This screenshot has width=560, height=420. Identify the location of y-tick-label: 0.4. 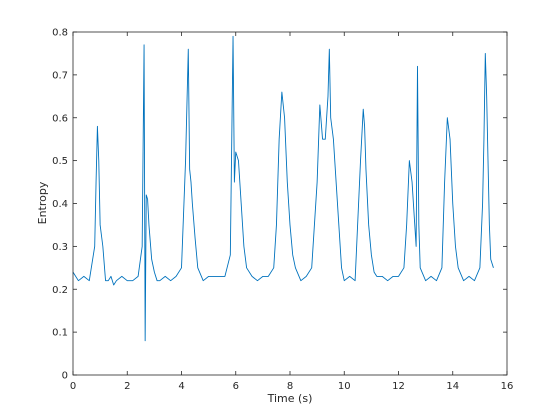
(60, 204).